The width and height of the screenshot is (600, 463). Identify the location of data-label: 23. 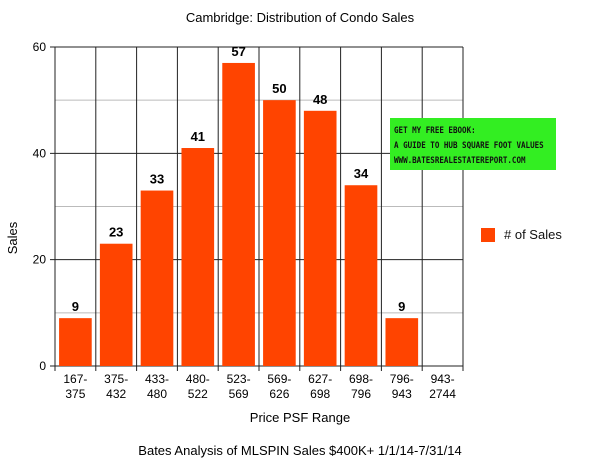
(116, 232).